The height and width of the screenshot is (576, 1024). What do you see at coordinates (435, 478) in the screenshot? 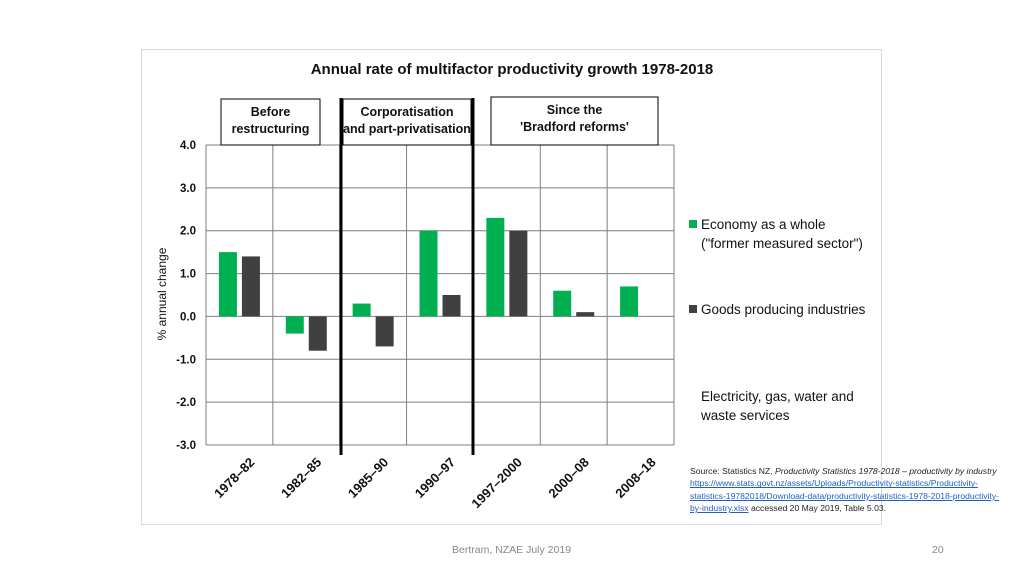
I see `x-tick-label: 1990–97` at bounding box center [435, 478].